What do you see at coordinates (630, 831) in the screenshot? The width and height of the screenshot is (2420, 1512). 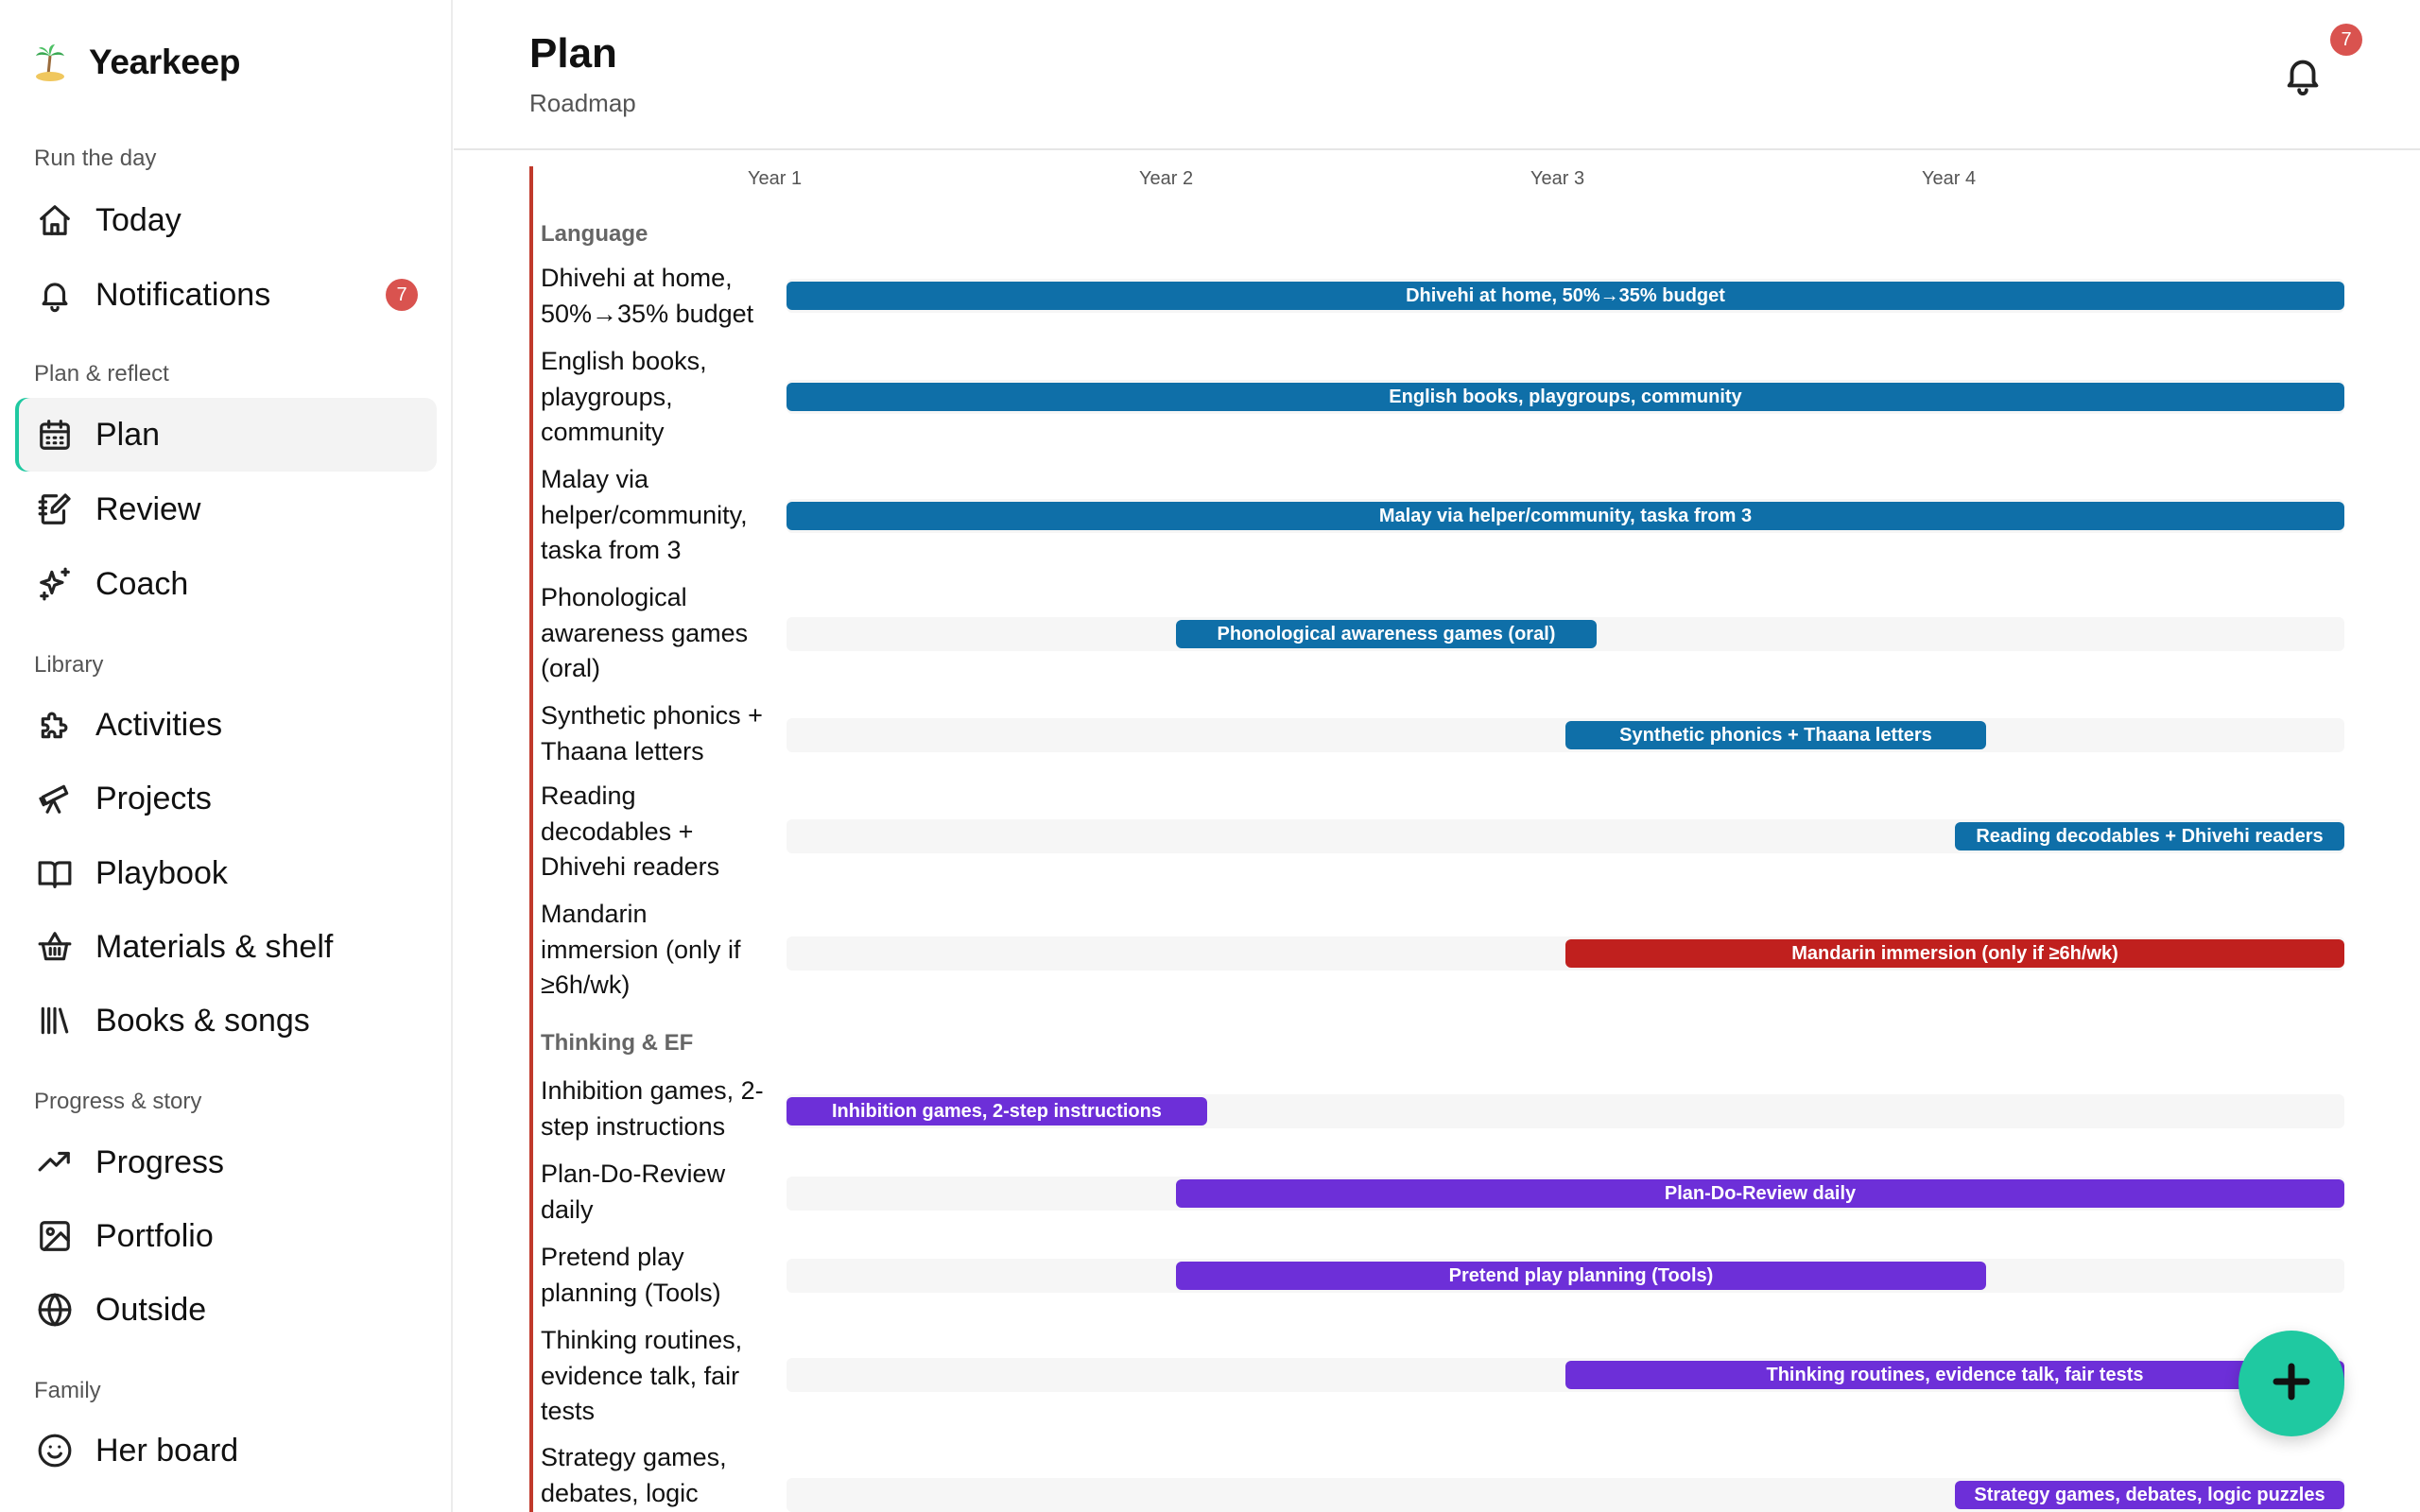 I see `roadmap-row-label: Reading decodables + Dhivehi readers` at bounding box center [630, 831].